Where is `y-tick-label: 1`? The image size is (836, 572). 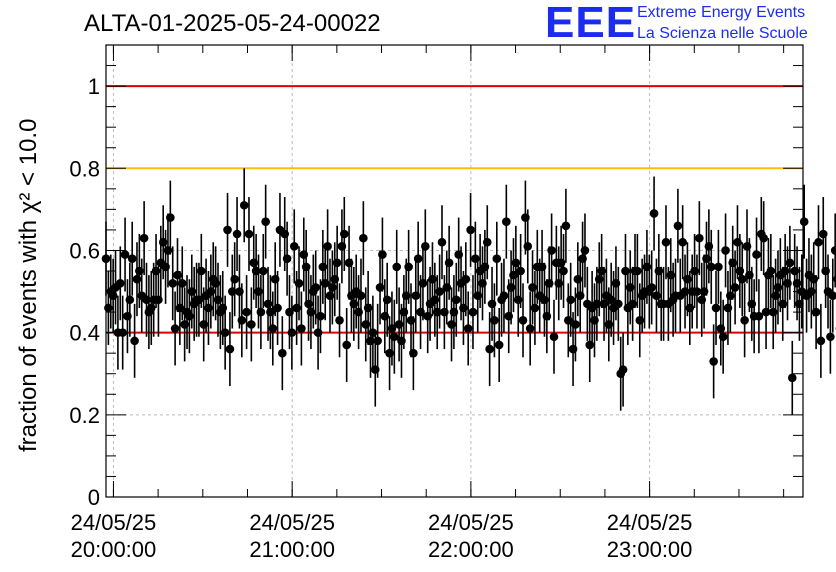 y-tick-label: 1 is located at coordinates (94, 86).